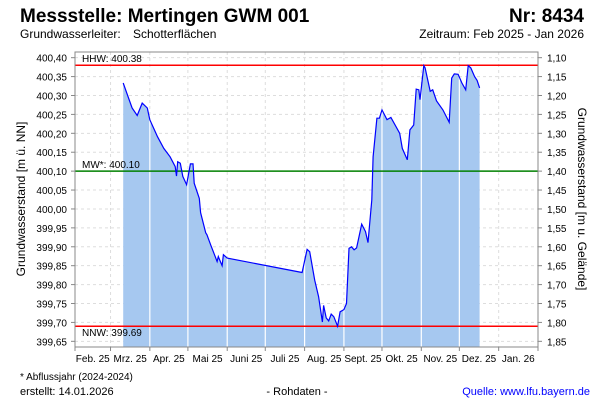  What do you see at coordinates (557, 342) in the screenshot?
I see `y-tick-label-right: 1,85` at bounding box center [557, 342].